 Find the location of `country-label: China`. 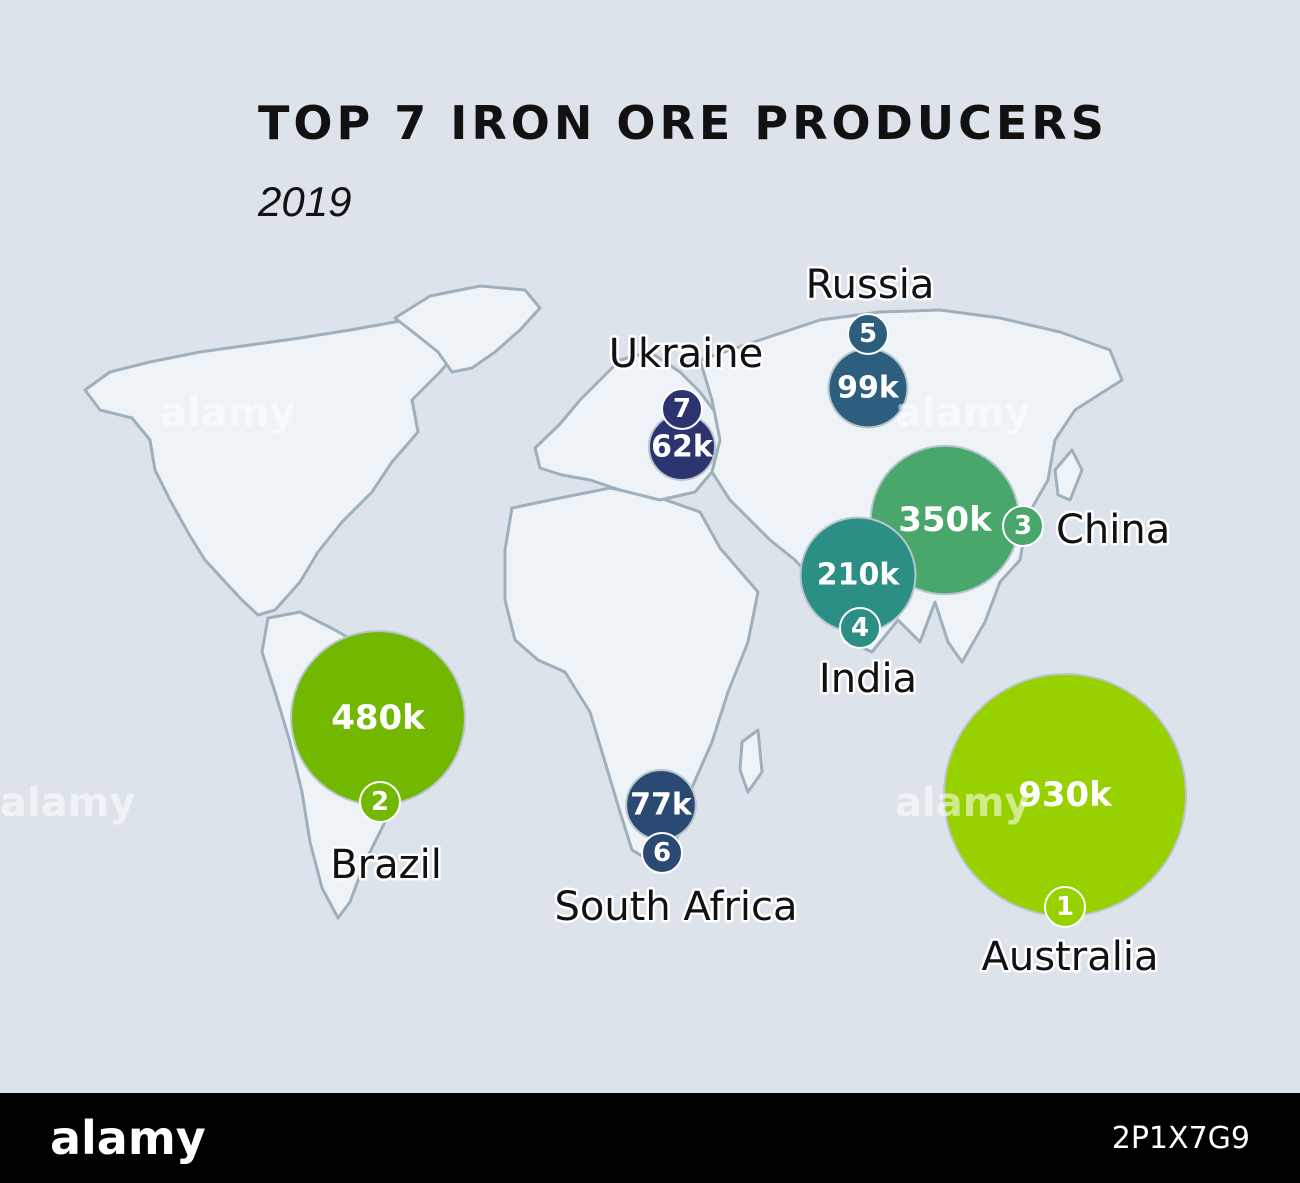

country-label: China is located at coordinates (1113, 530).